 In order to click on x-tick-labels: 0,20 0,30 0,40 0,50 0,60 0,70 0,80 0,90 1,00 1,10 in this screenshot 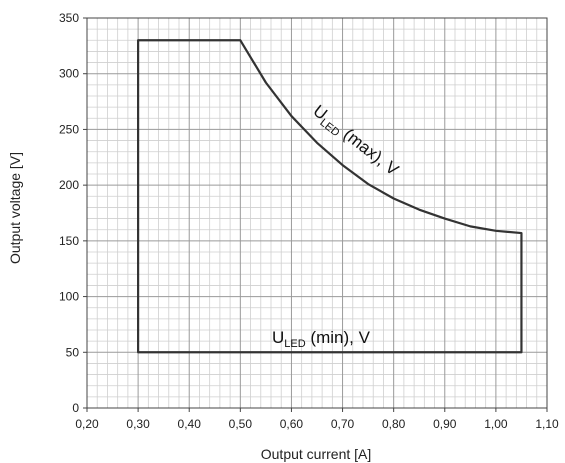, I will do `click(317, 419)`.